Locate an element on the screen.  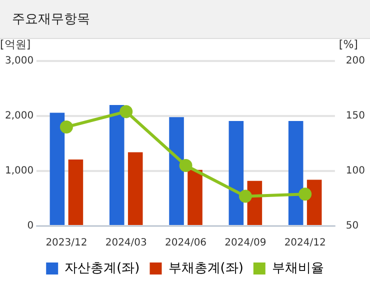
x-tick-label: 2024/06 is located at coordinates (185, 243).